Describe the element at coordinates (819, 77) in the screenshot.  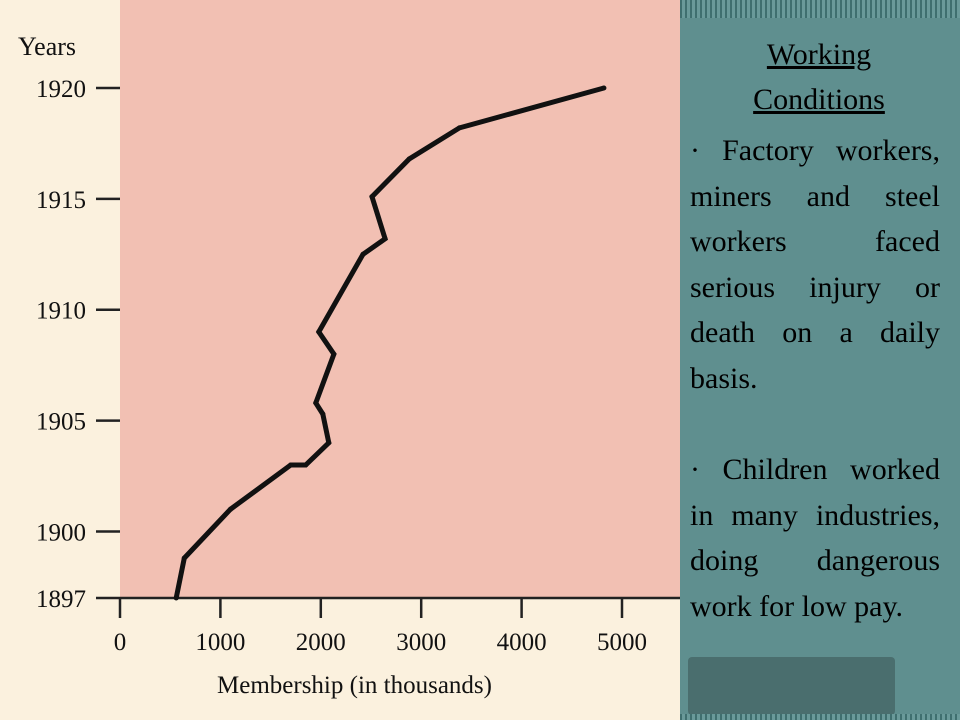
I see `panel-title: Working Conditions` at that location.